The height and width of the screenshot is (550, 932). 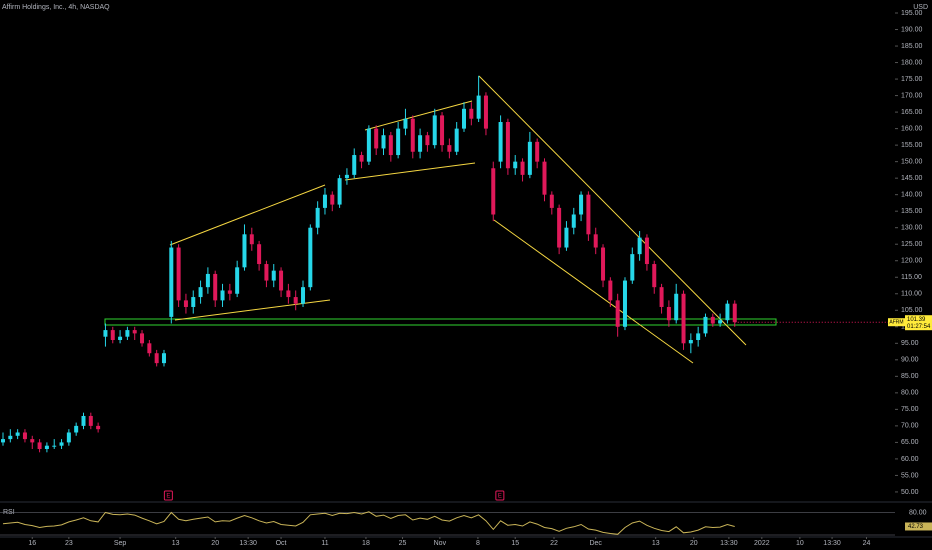 What do you see at coordinates (910, 492) in the screenshot?
I see `y-tick-label: 50.00` at bounding box center [910, 492].